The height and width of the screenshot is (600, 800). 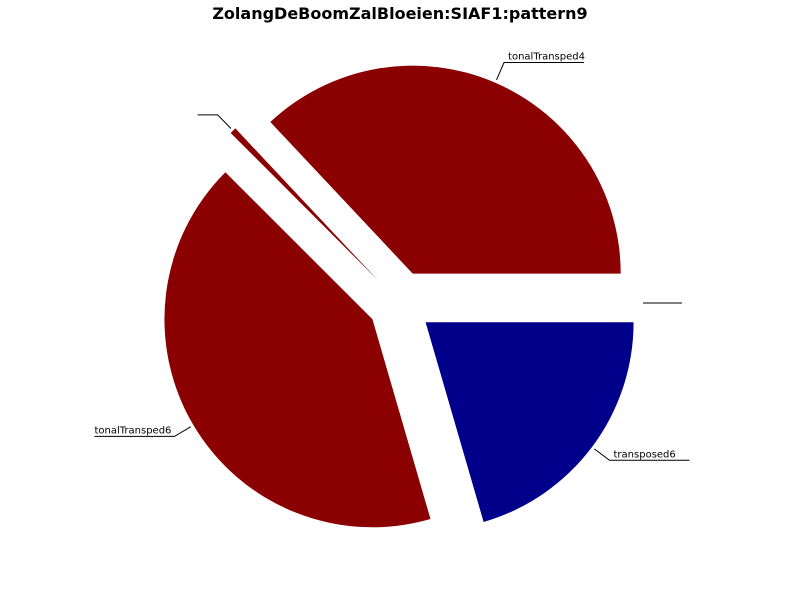 What do you see at coordinates (400, 13) in the screenshot?
I see `chart-title: ZolangDeBoomZalBloeien:SIAF1:pattern9` at bounding box center [400, 13].